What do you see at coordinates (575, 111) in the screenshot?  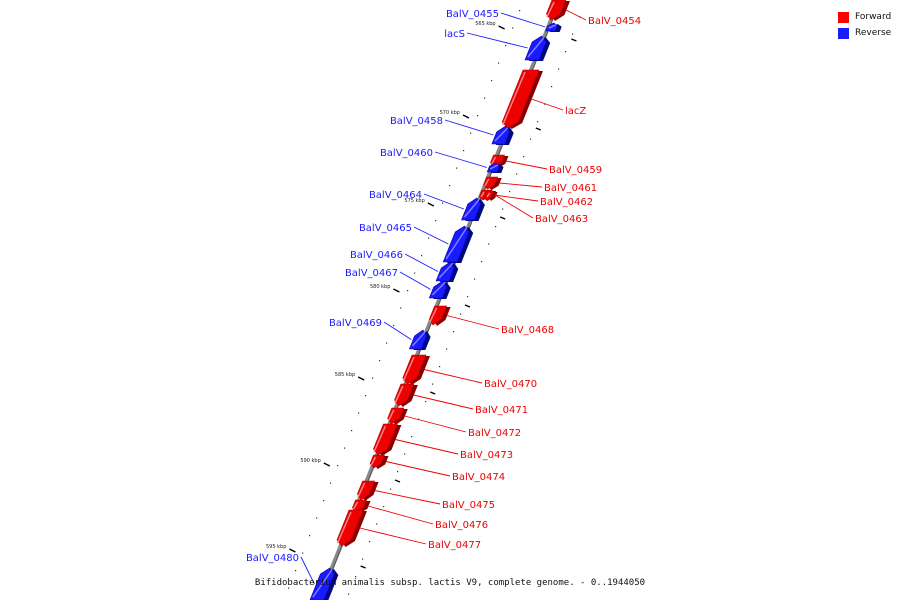 I see `gene-label: lacZ` at bounding box center [575, 111].